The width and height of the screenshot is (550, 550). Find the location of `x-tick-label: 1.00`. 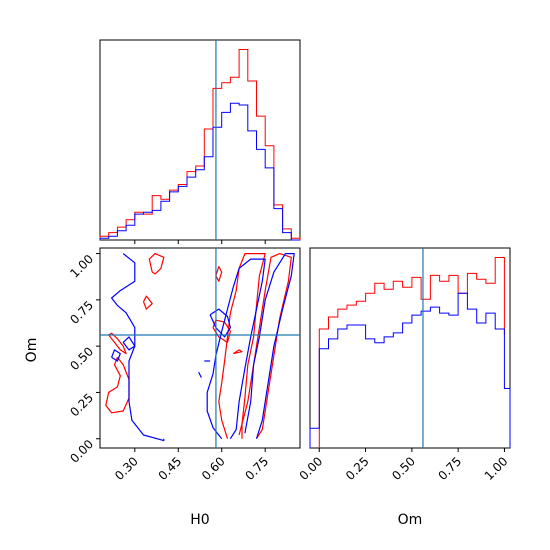

x-tick-label: 1.00 is located at coordinates (496, 468).